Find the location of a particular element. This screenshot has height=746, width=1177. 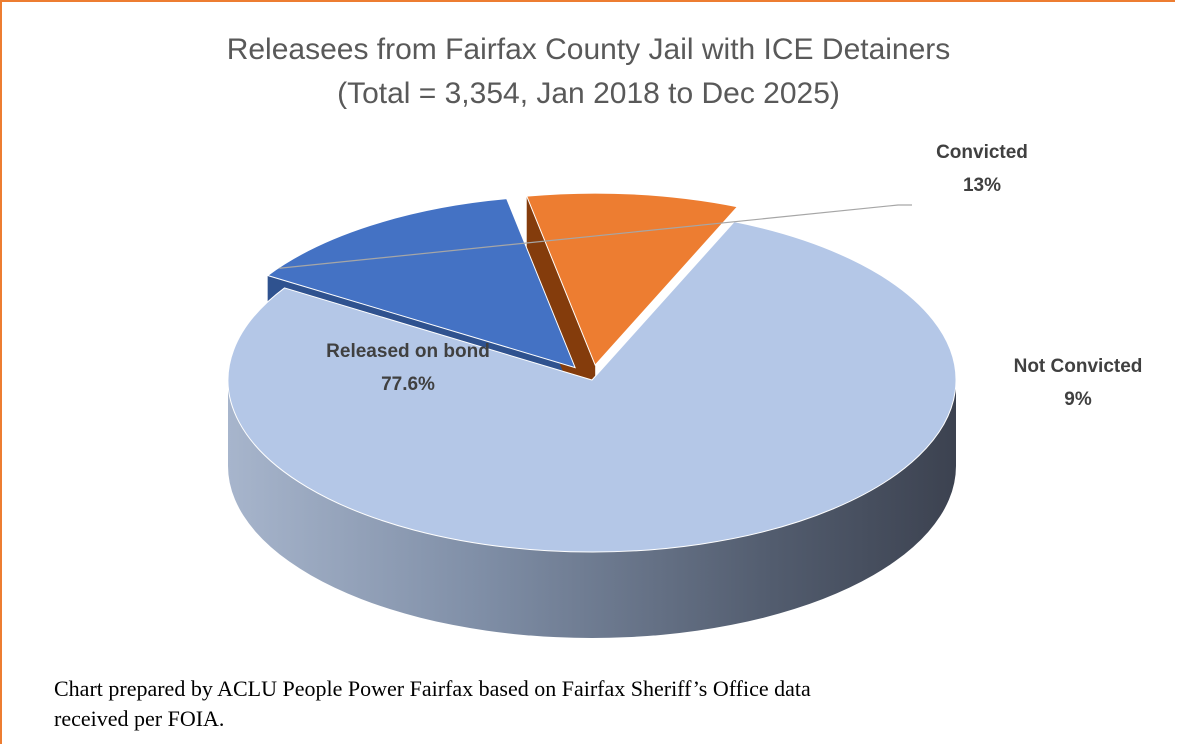

pie-slice-convicted is located at coordinates (421, 283).